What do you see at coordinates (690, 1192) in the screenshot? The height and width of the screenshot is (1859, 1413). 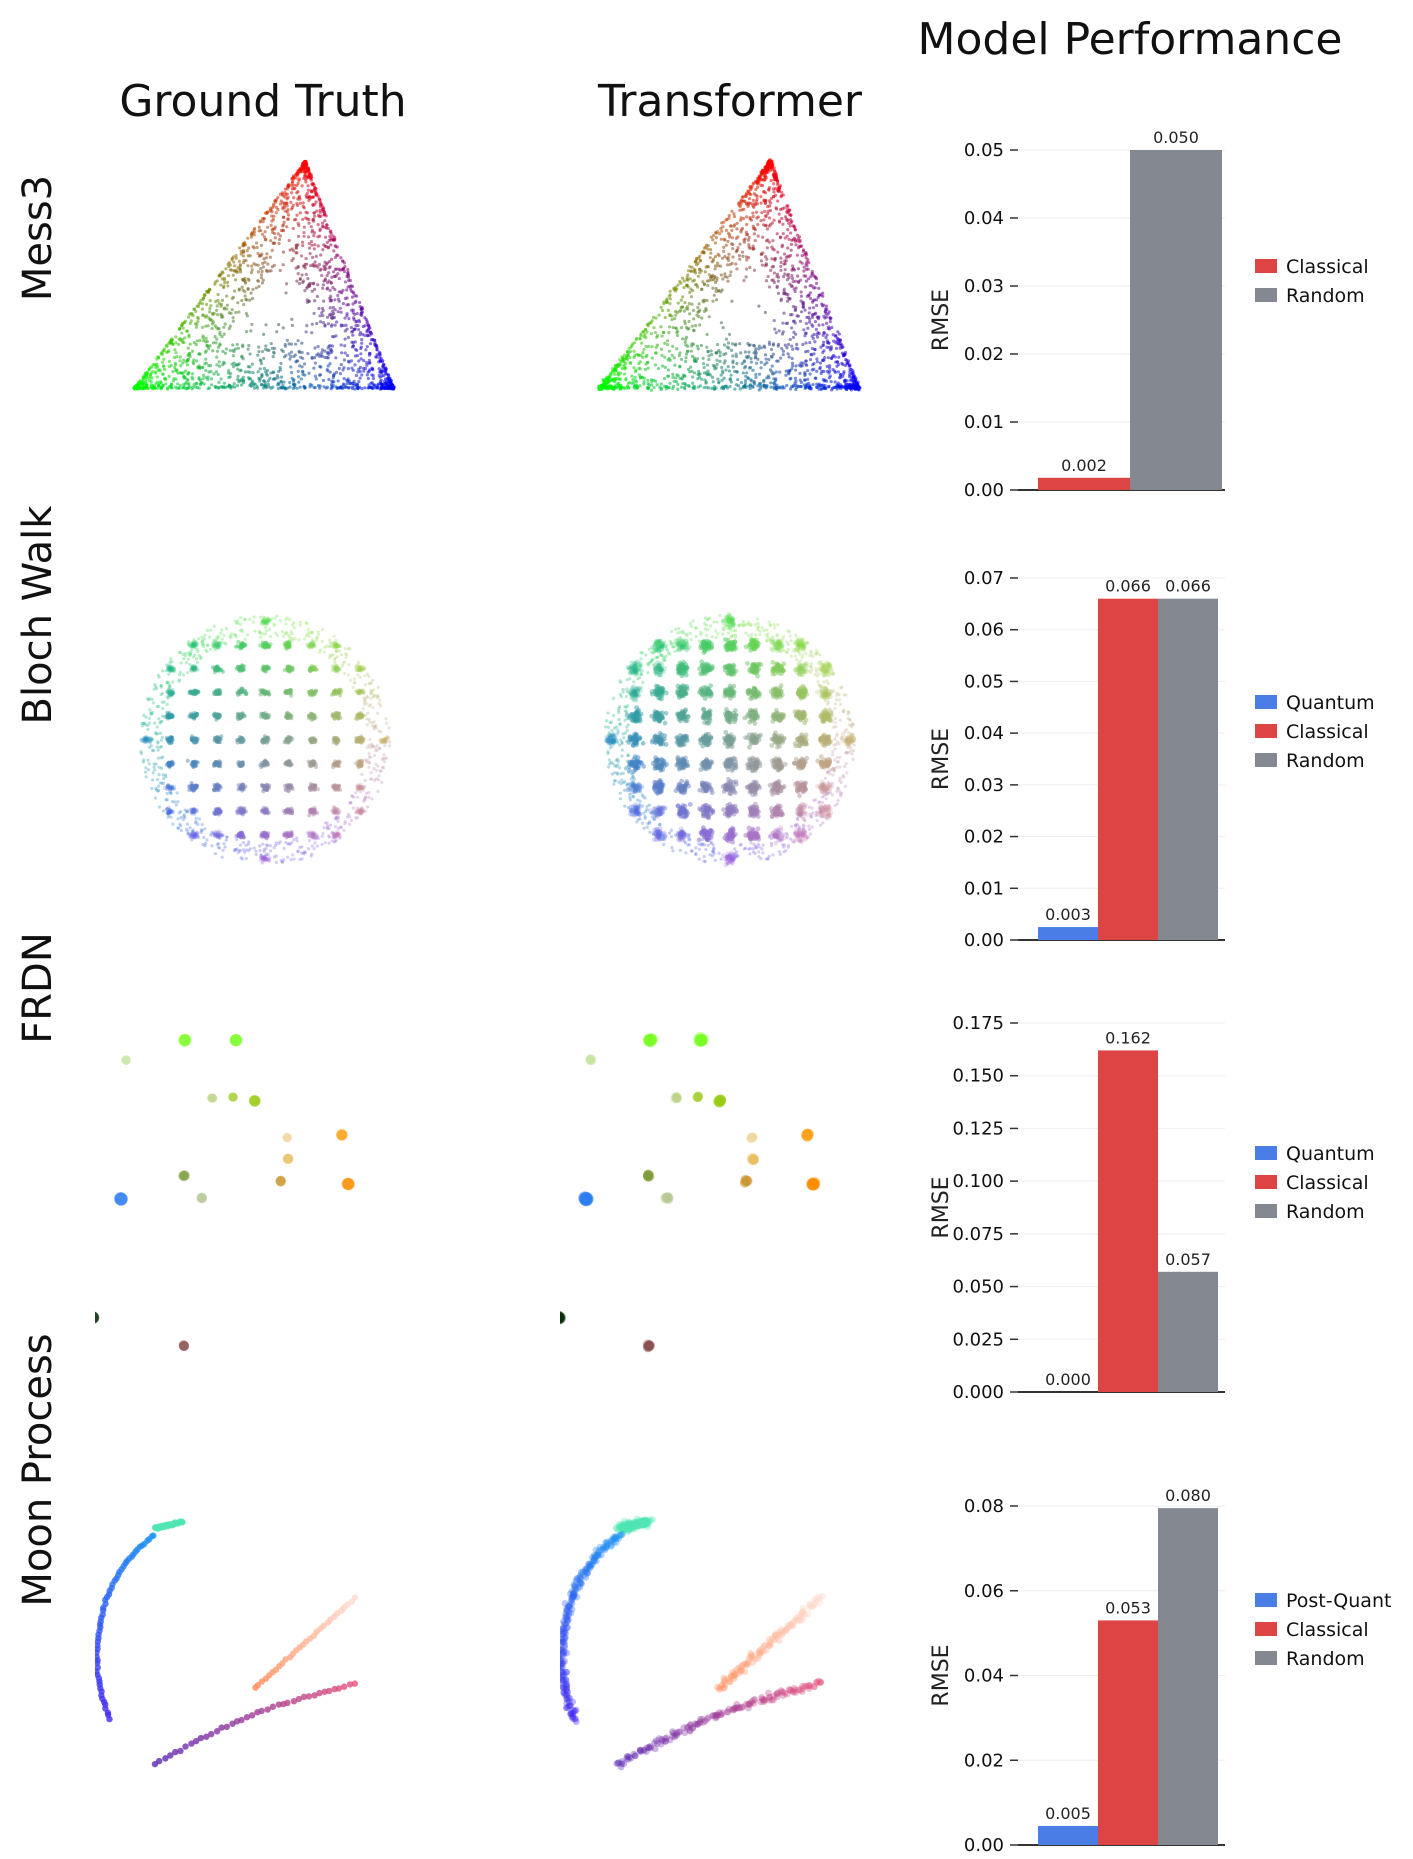 I see `frdn-transformer-scatter` at bounding box center [690, 1192].